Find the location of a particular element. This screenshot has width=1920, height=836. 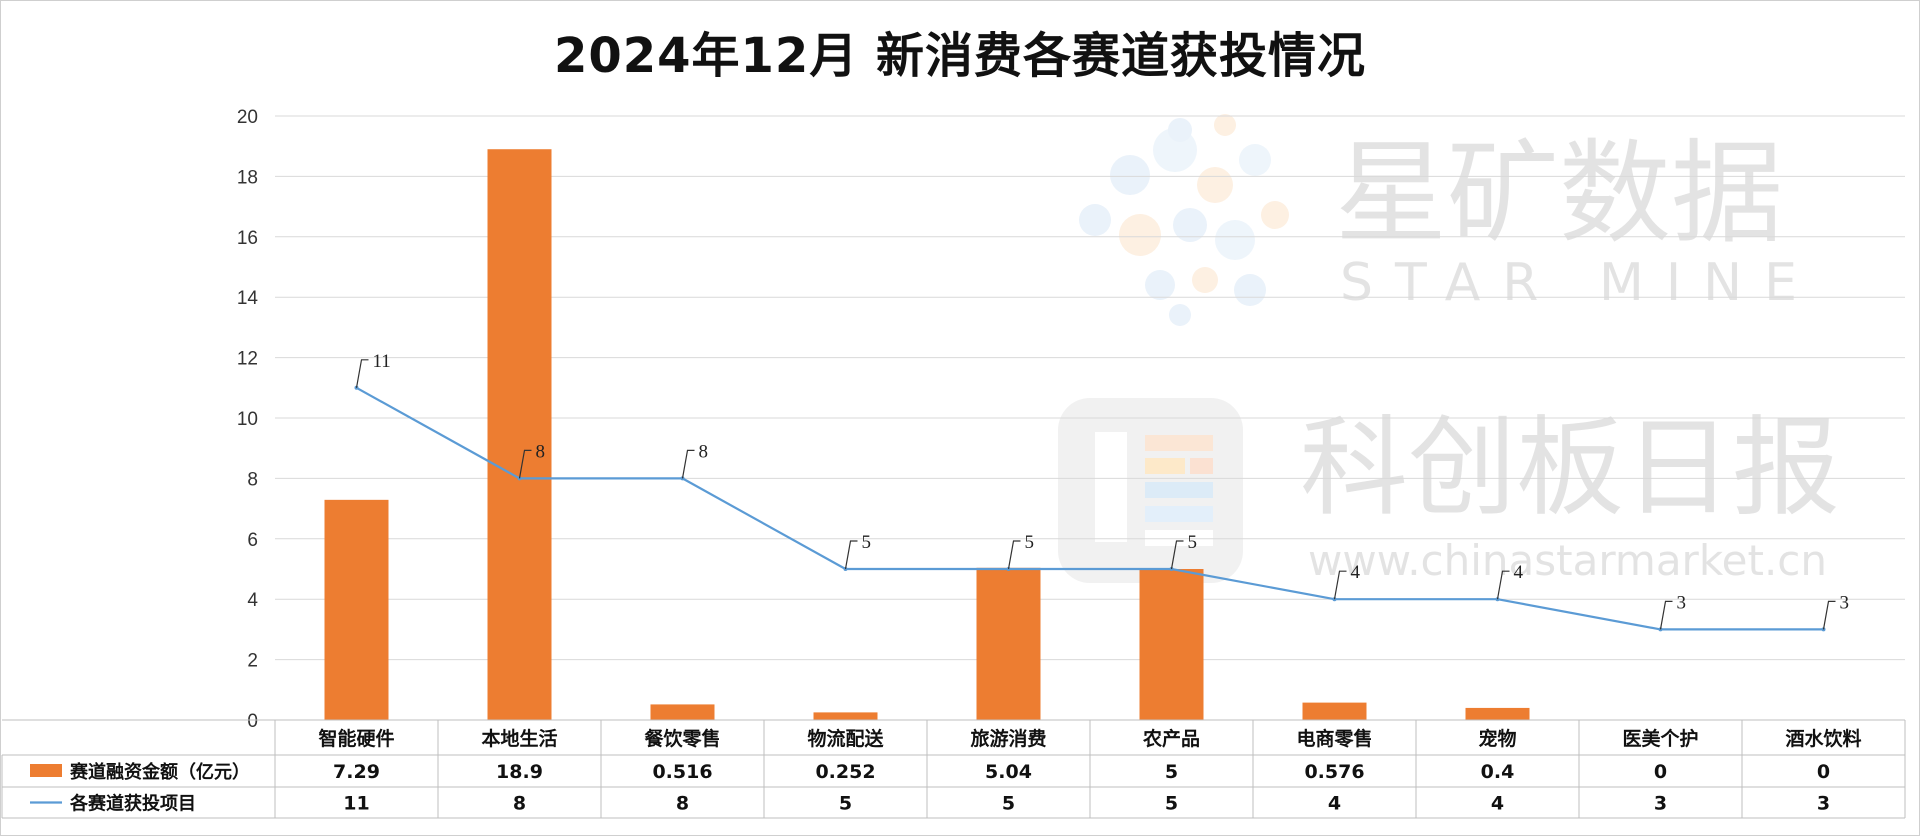

table-cell-amount: 0.252 is located at coordinates (845, 772).